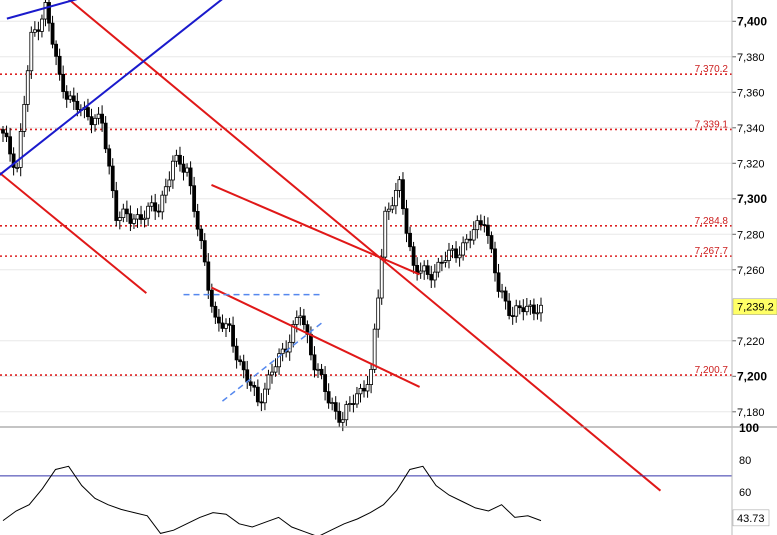 The image size is (777, 535). I want to click on price-tick-label: 7,200, so click(752, 376).